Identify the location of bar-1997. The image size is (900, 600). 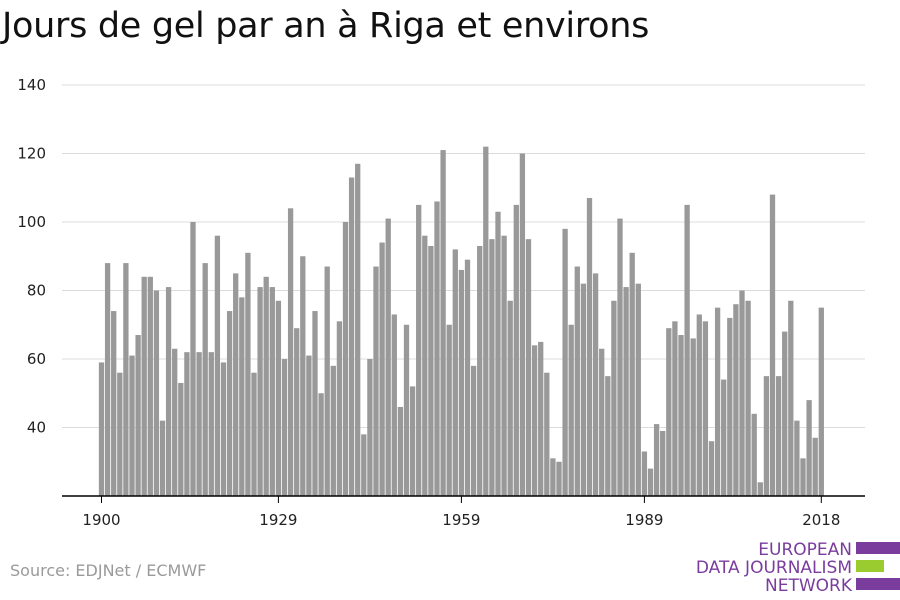
(693, 417).